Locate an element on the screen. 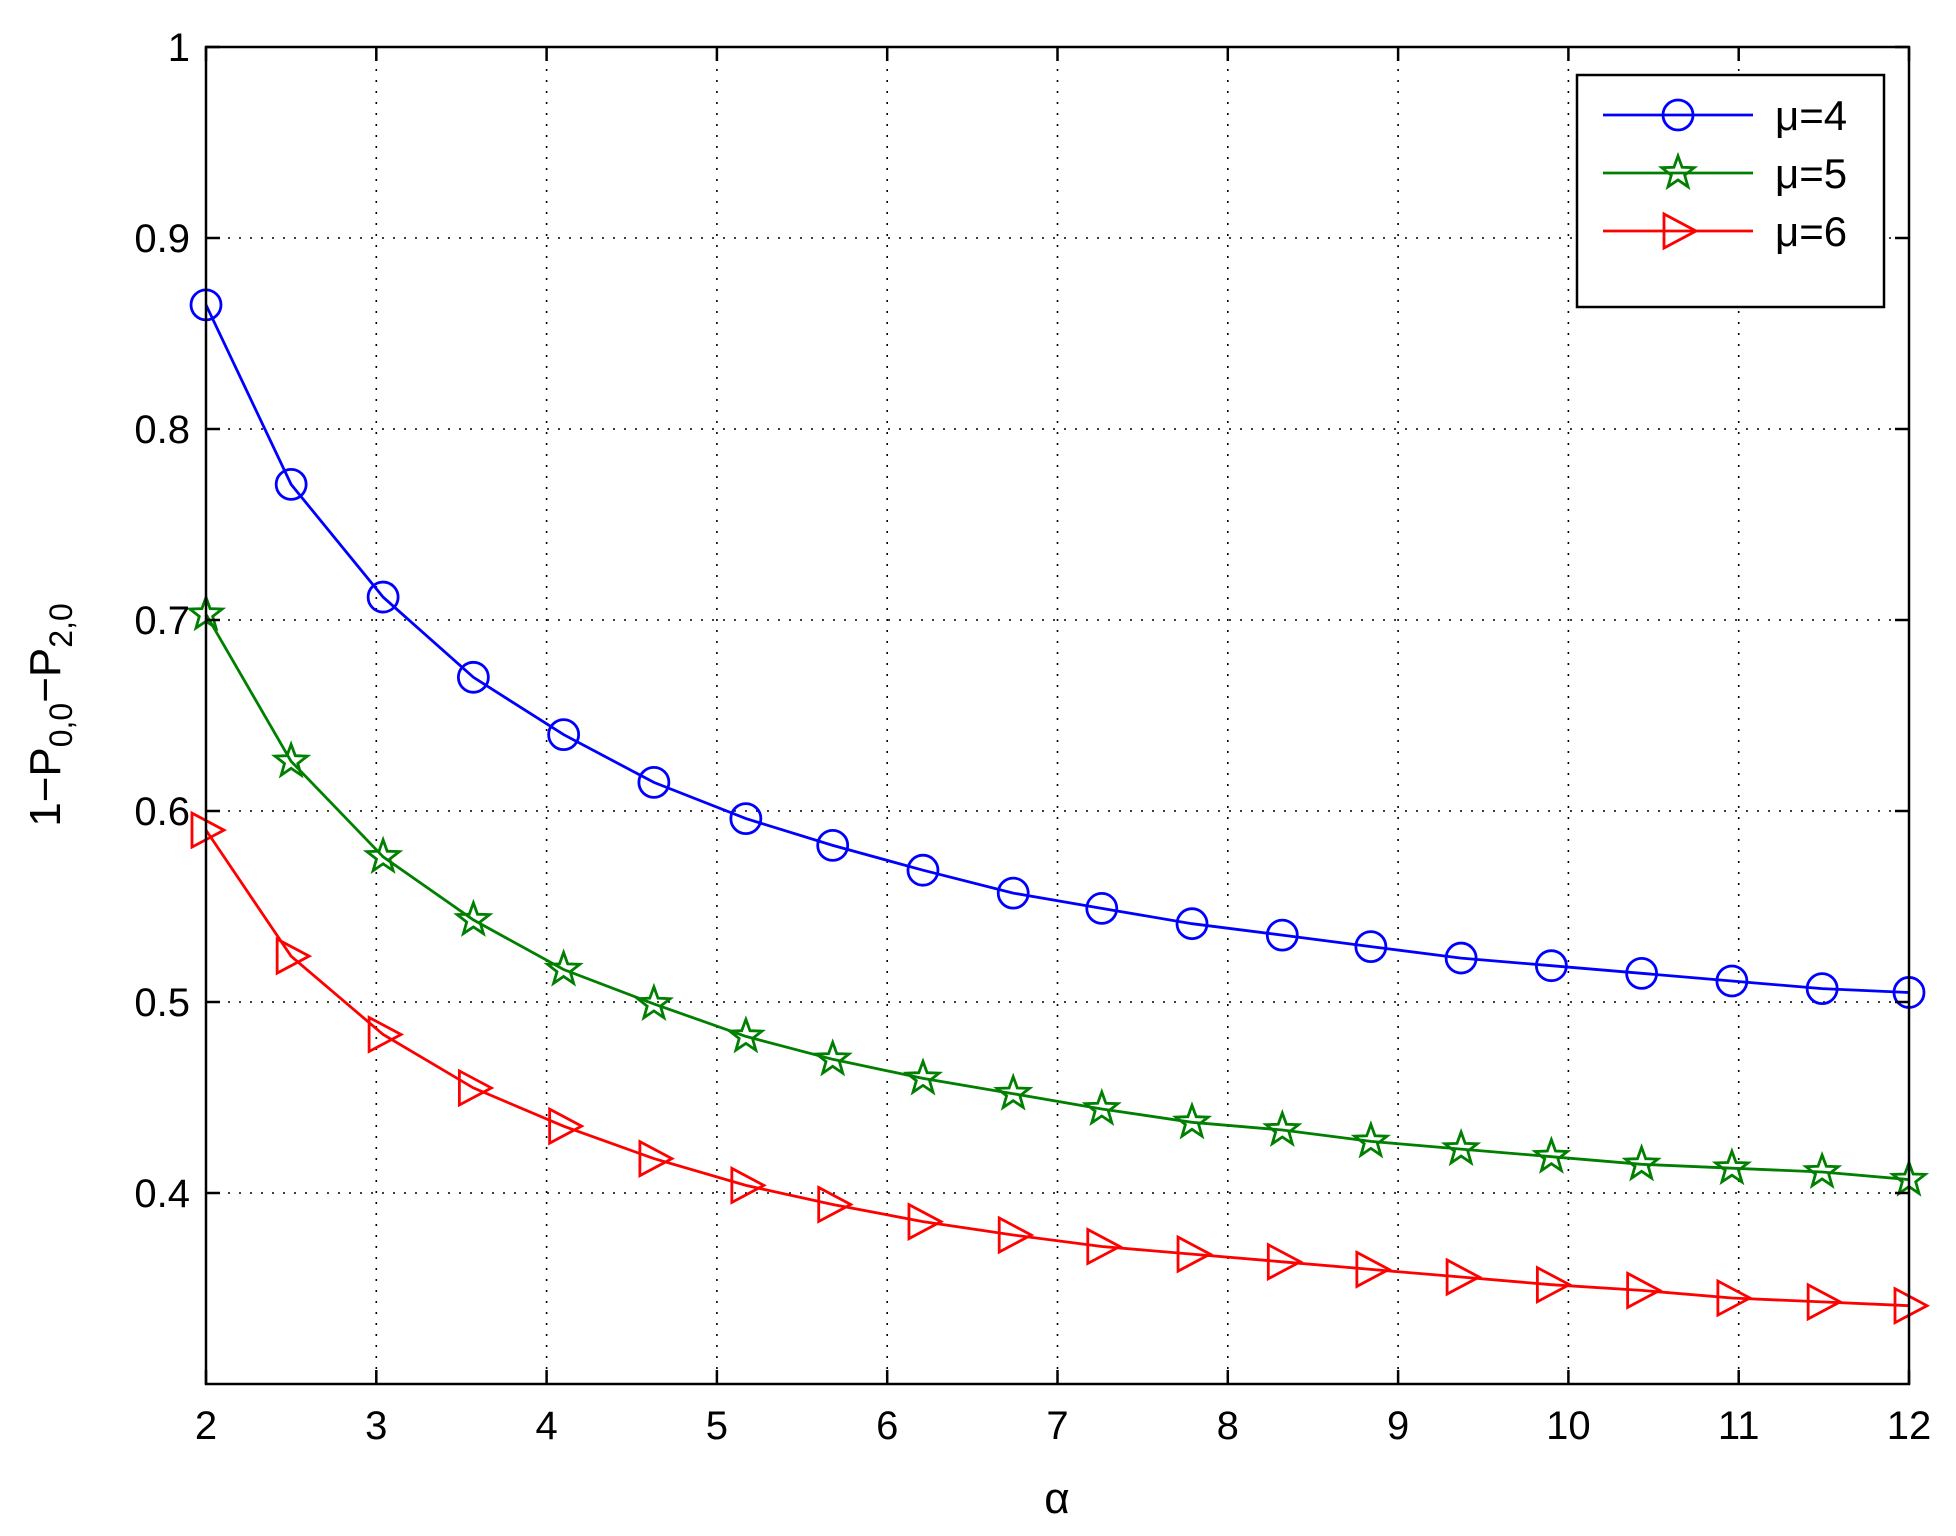 The image size is (1956, 1536). x-tick-label: 10 is located at coordinates (1568, 1426).